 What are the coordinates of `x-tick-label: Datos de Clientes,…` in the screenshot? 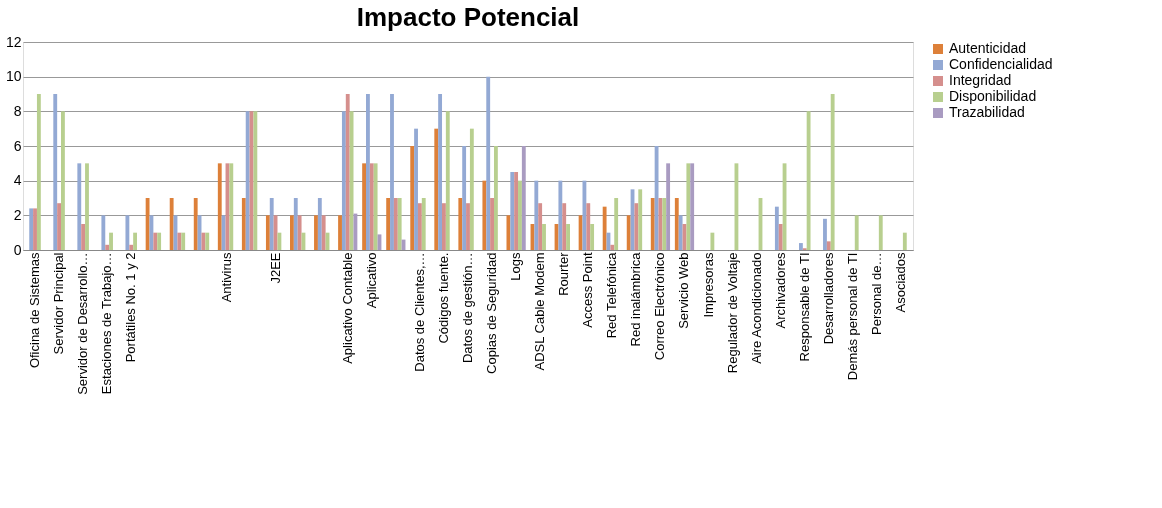 It's located at (419, 312).